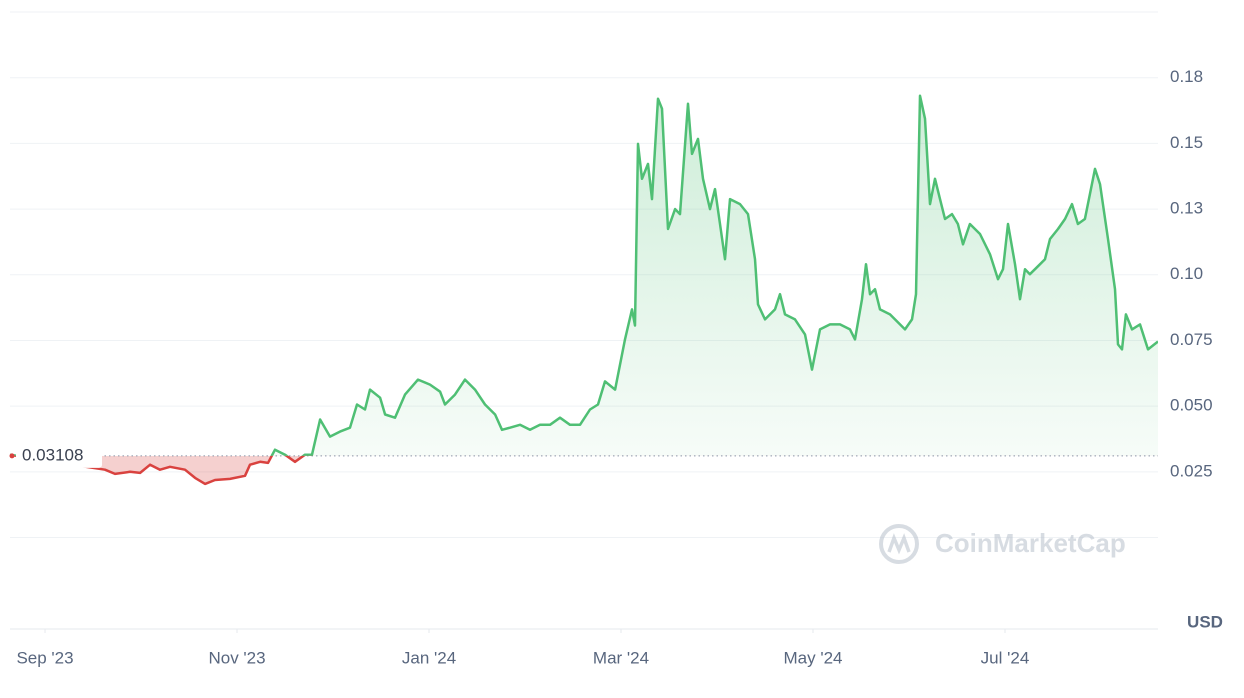 The image size is (1244, 698). Describe the element at coordinates (1191, 405) in the screenshot. I see `y-tick-label: 0.050` at that location.